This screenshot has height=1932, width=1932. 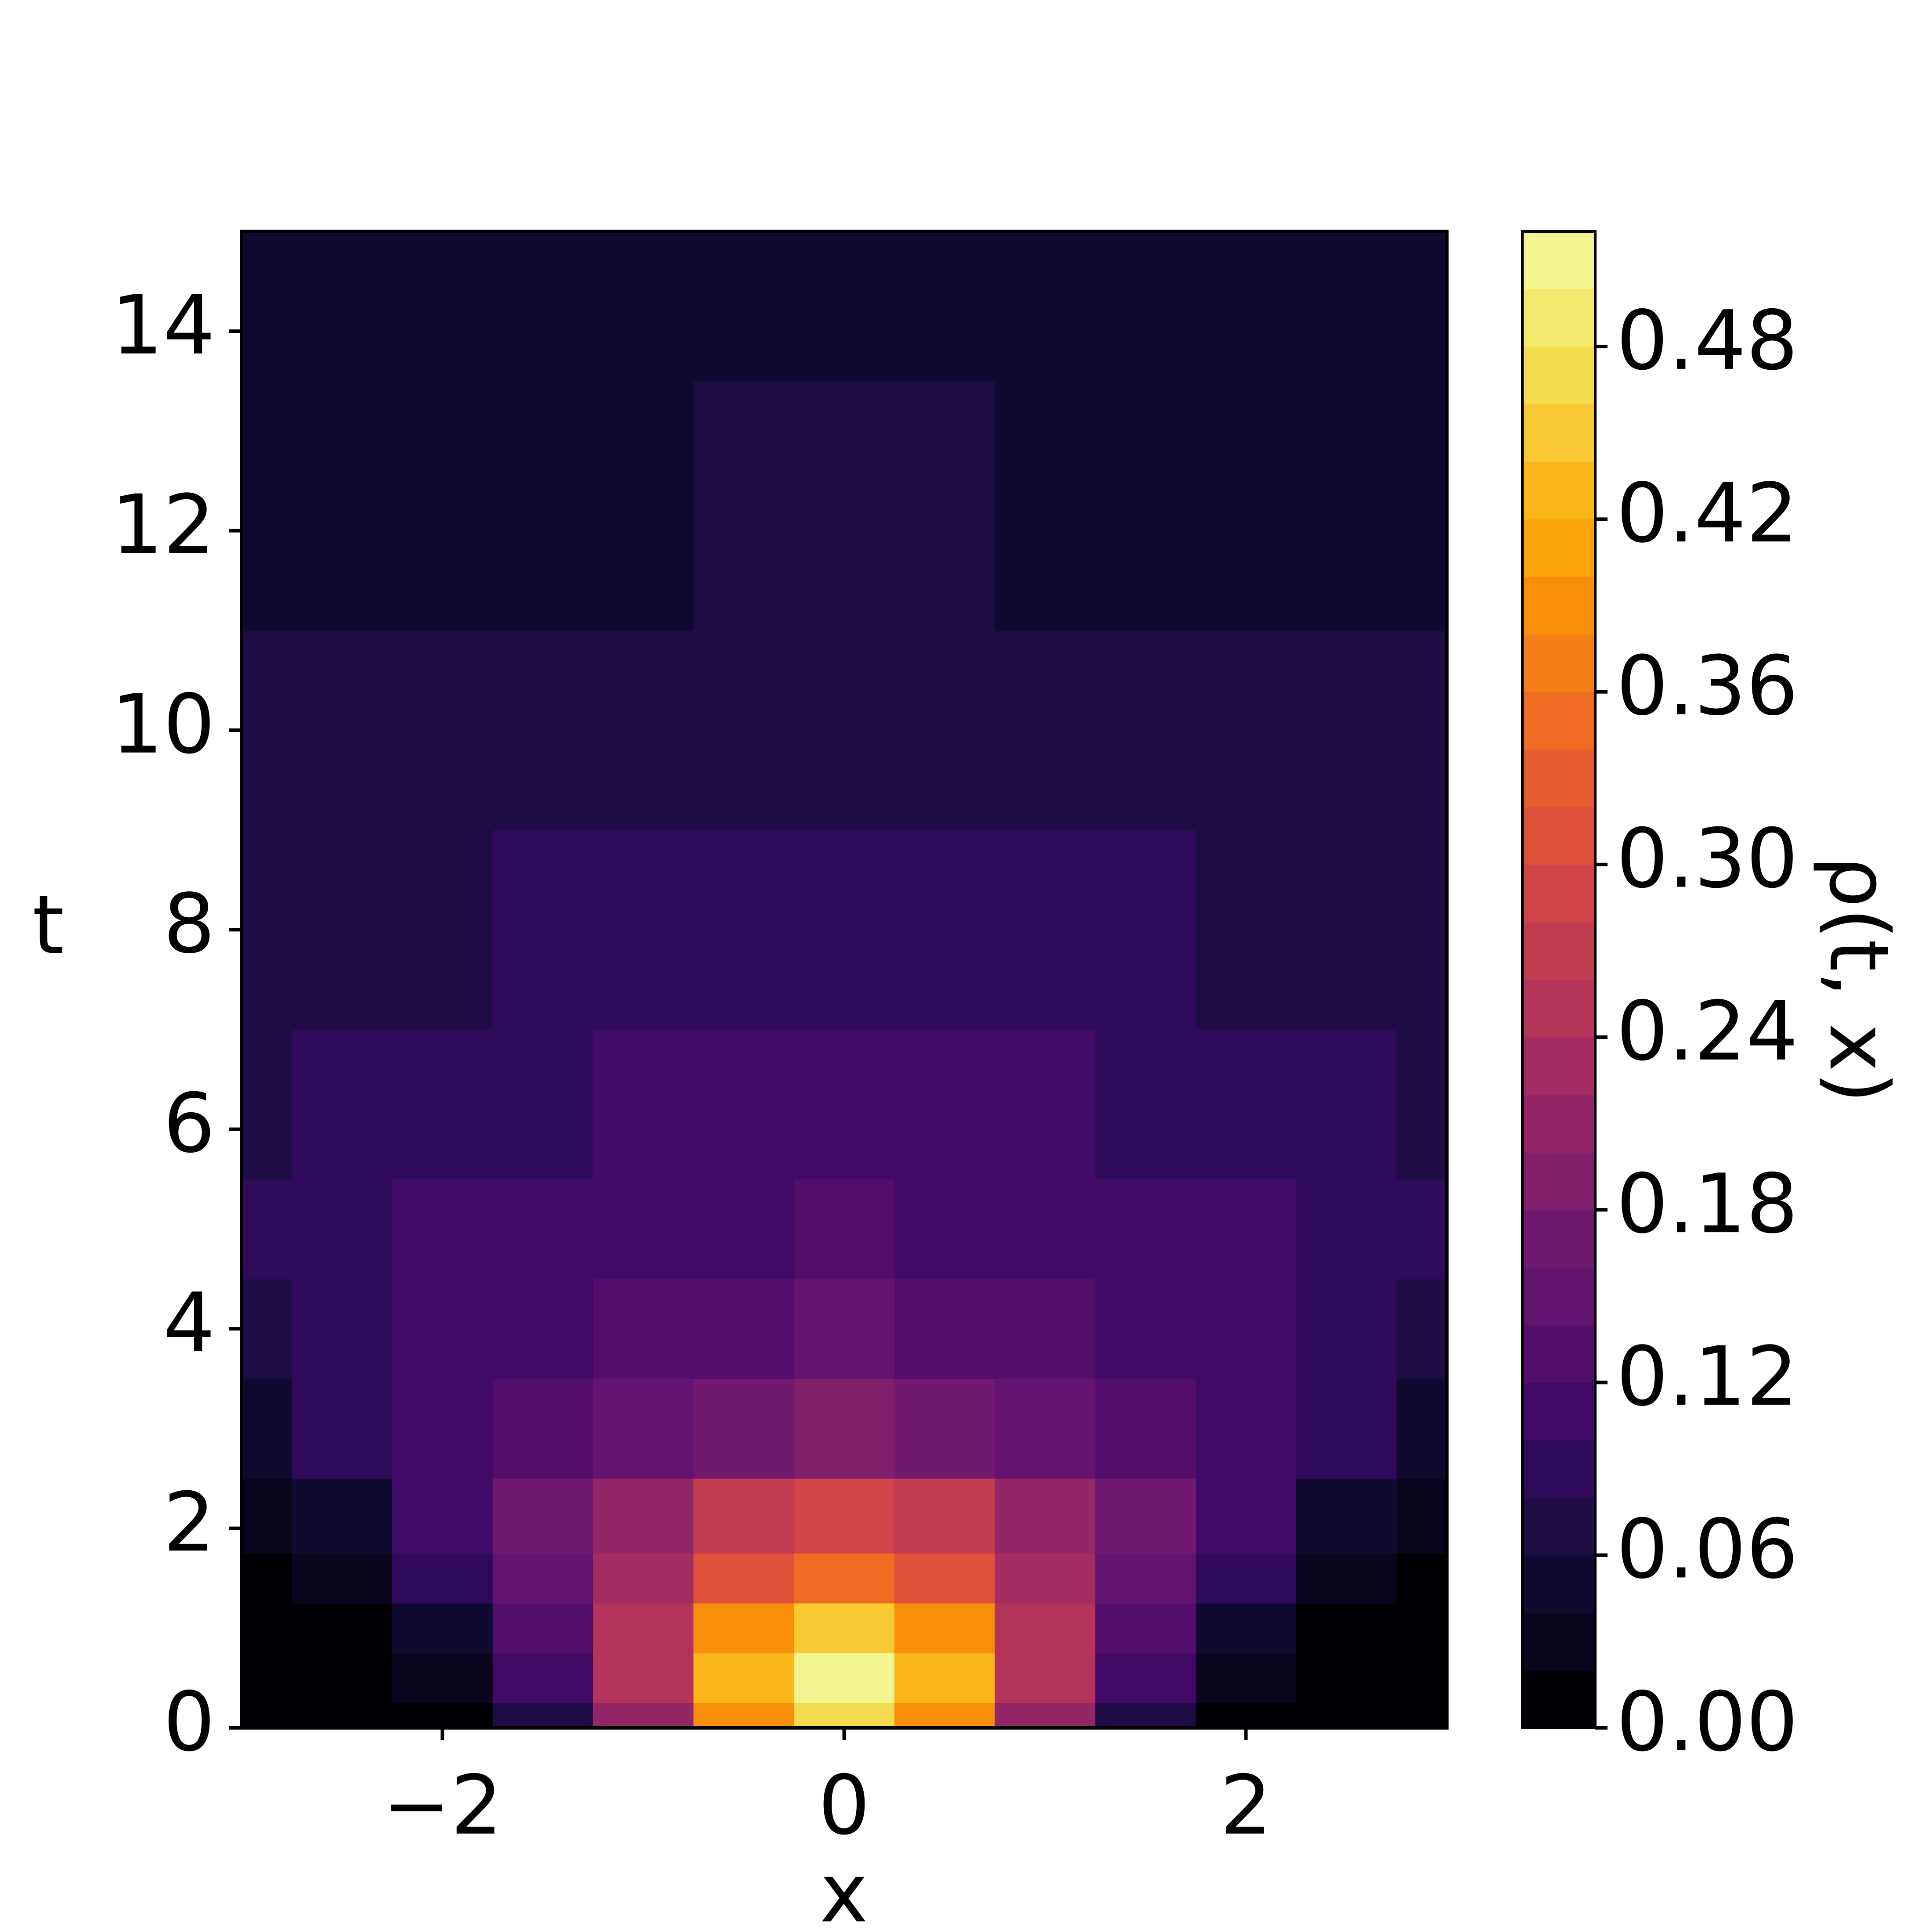 What do you see at coordinates (48, 925) in the screenshot?
I see `y-axis-label: t` at bounding box center [48, 925].